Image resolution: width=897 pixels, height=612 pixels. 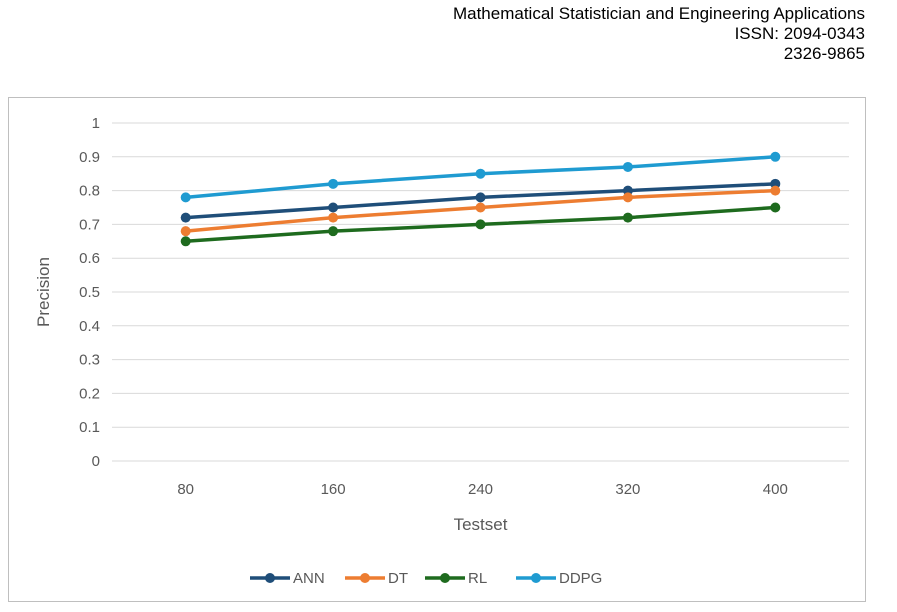 I want to click on y-tick-label: 0.2, so click(x=89, y=393).